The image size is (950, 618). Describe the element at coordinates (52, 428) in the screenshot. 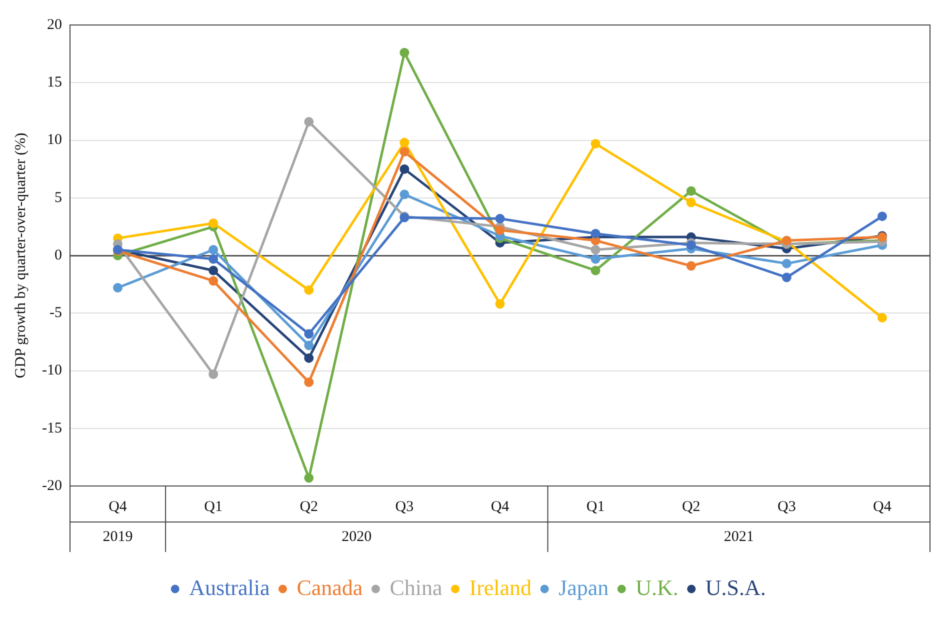

I see `y-tick-label: -15` at that location.